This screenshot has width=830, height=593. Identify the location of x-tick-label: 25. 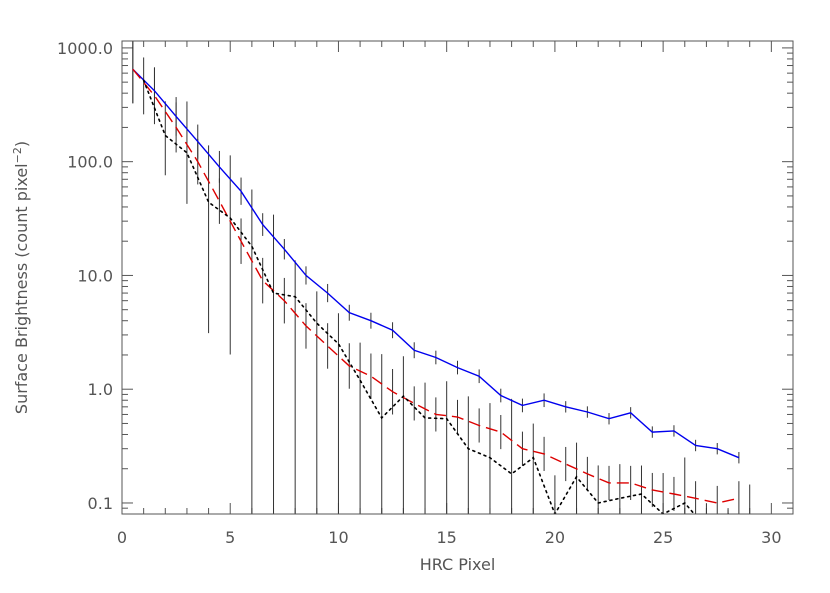
(663, 537).